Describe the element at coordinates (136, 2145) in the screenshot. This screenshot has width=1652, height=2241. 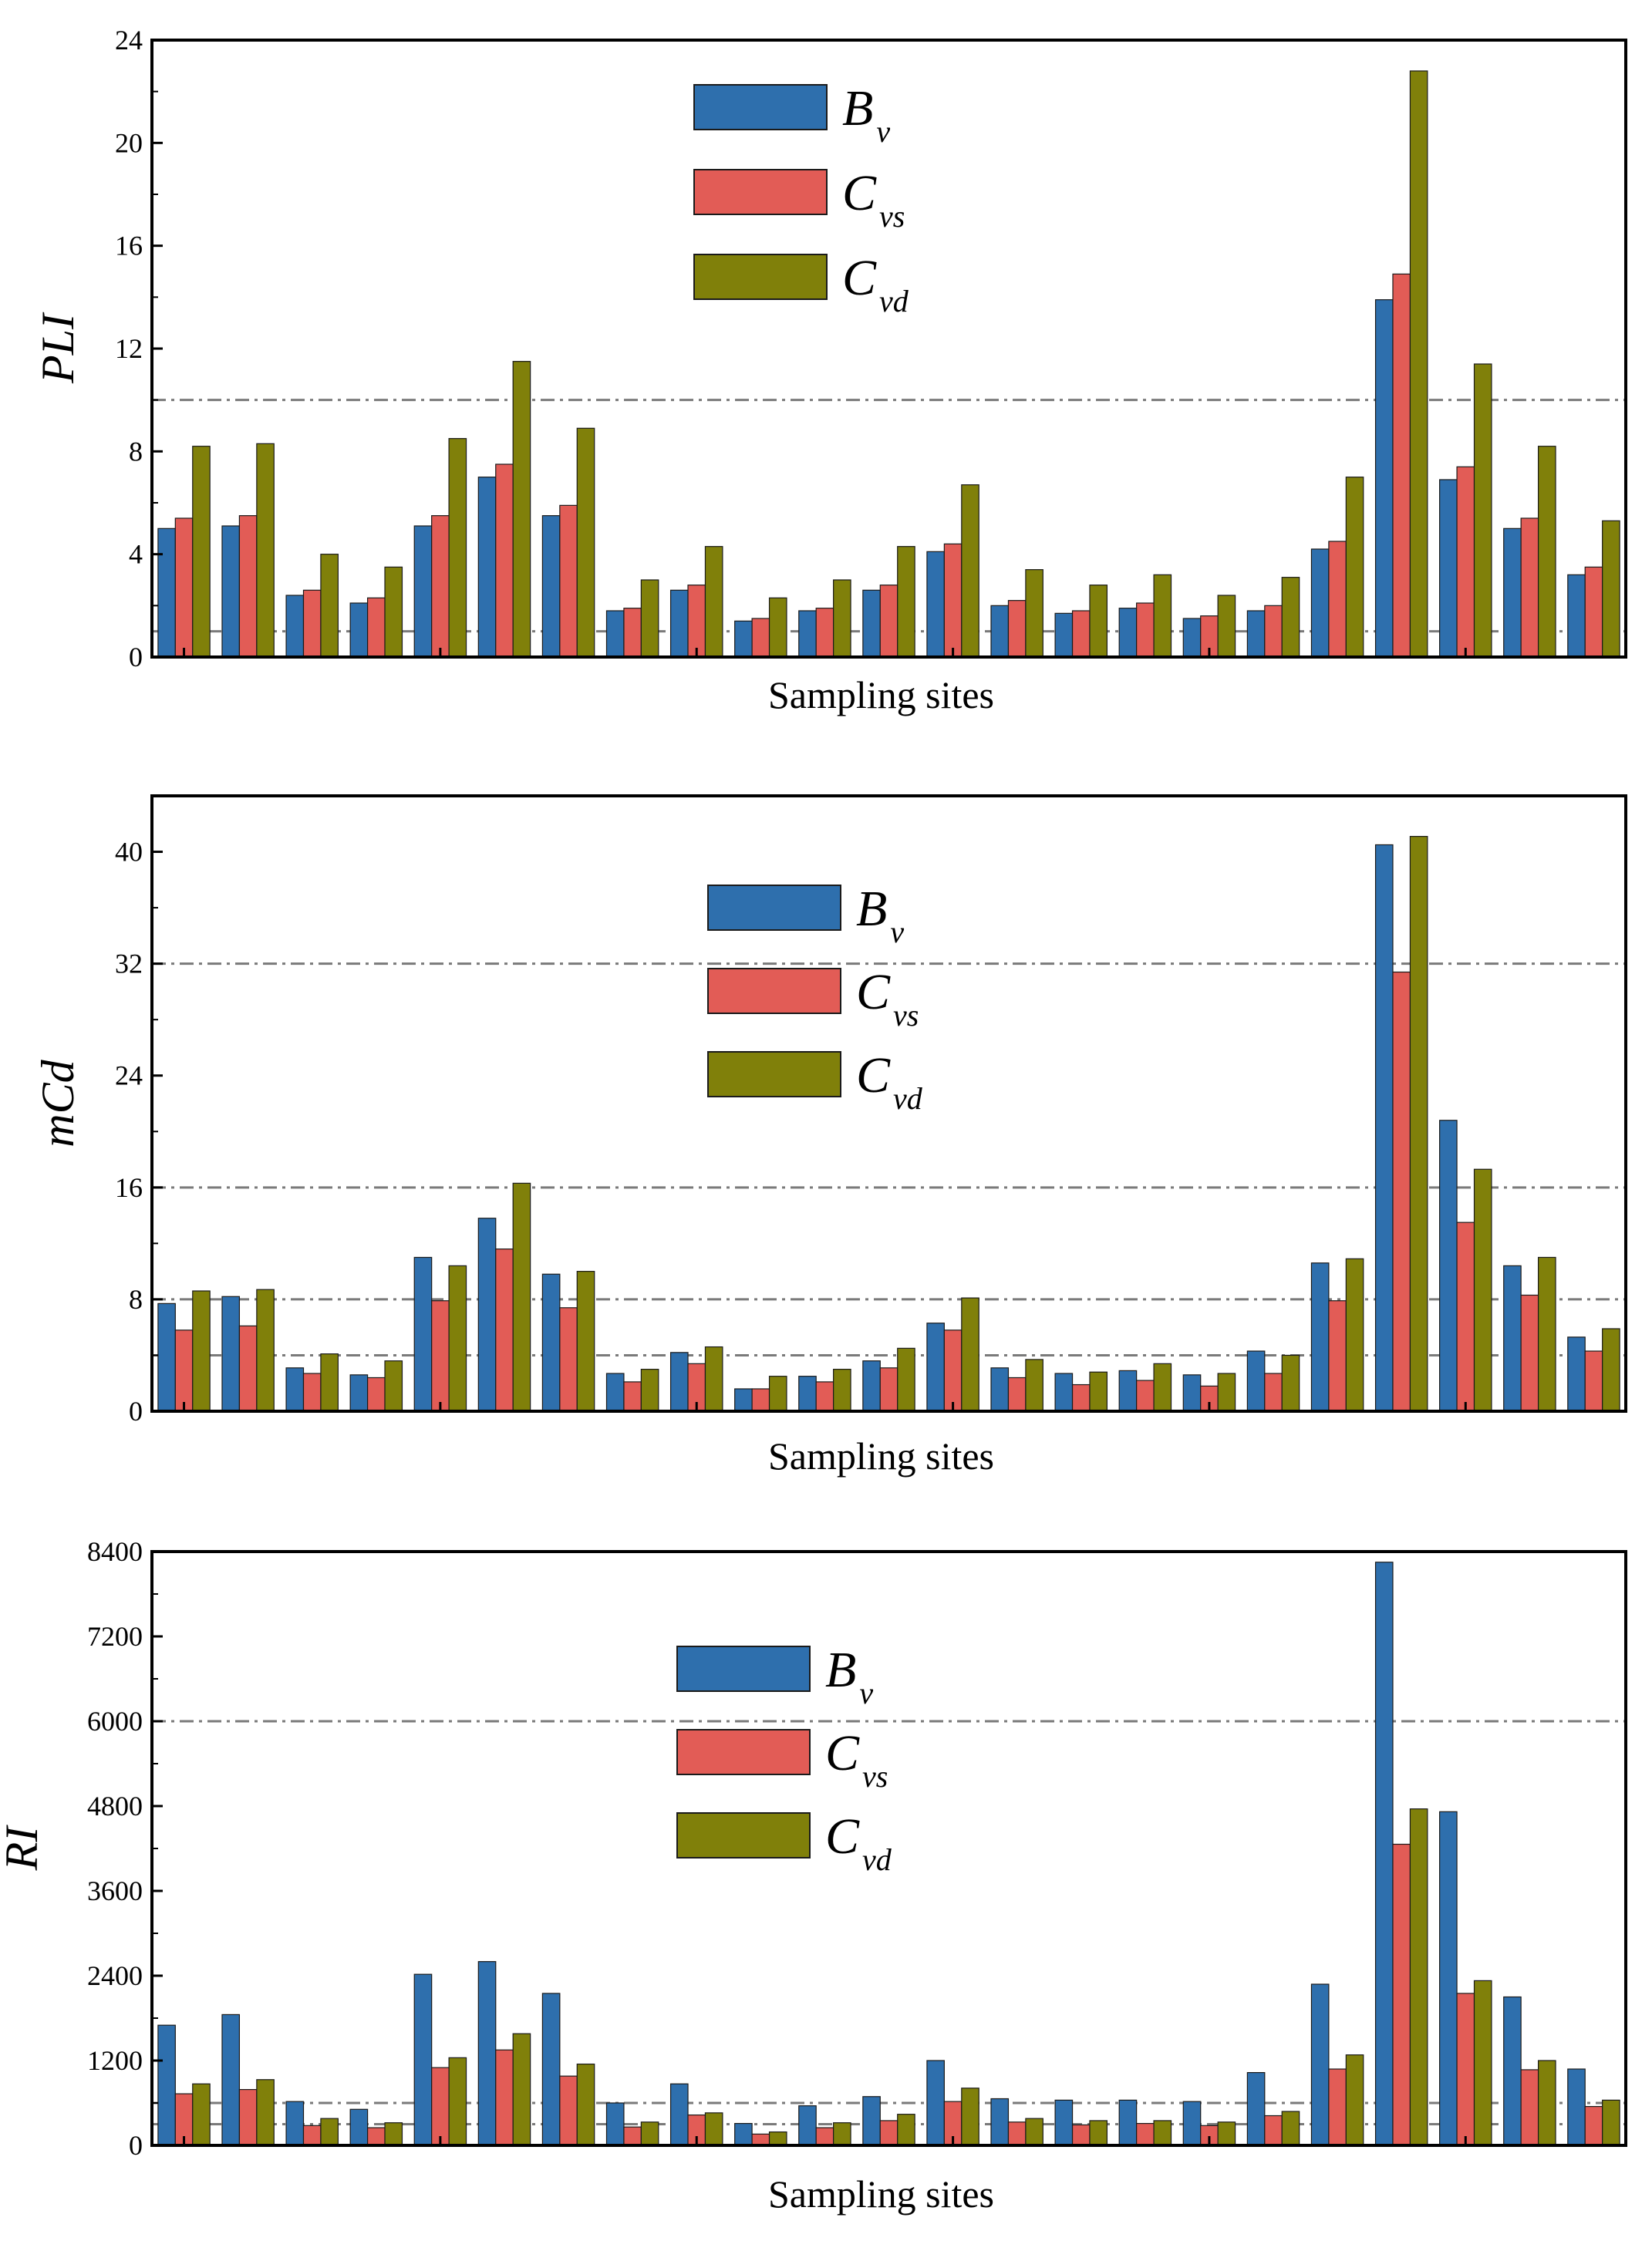
I see `y-tick-label: 0` at that location.